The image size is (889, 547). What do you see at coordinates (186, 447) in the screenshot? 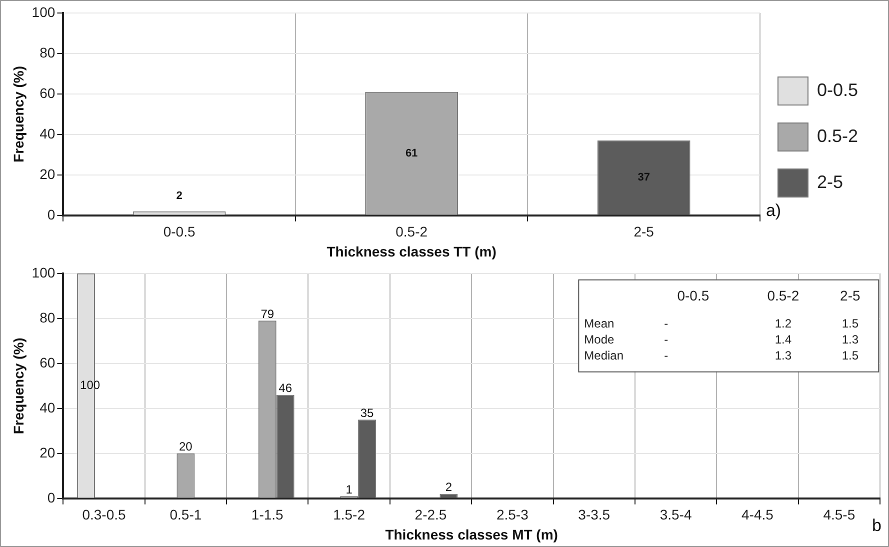
I see `data-label: 20` at bounding box center [186, 447].